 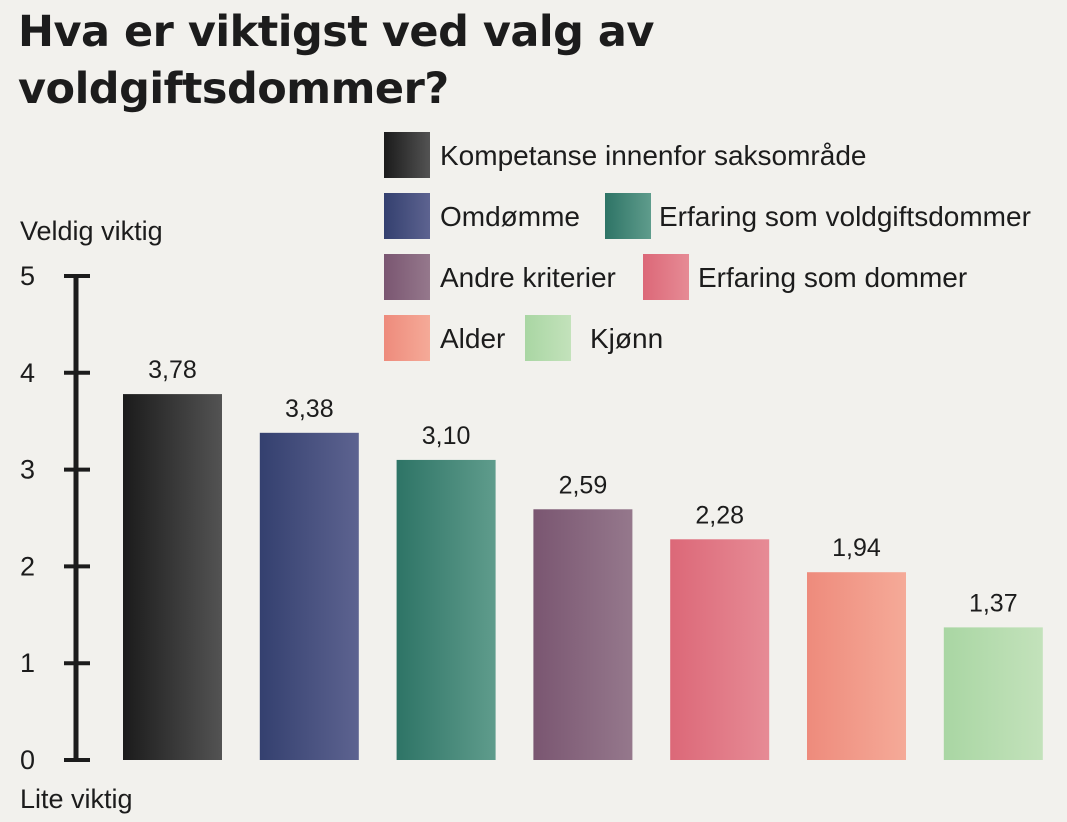 What do you see at coordinates (309, 409) in the screenshot?
I see `bar-value-label: 3,38` at bounding box center [309, 409].